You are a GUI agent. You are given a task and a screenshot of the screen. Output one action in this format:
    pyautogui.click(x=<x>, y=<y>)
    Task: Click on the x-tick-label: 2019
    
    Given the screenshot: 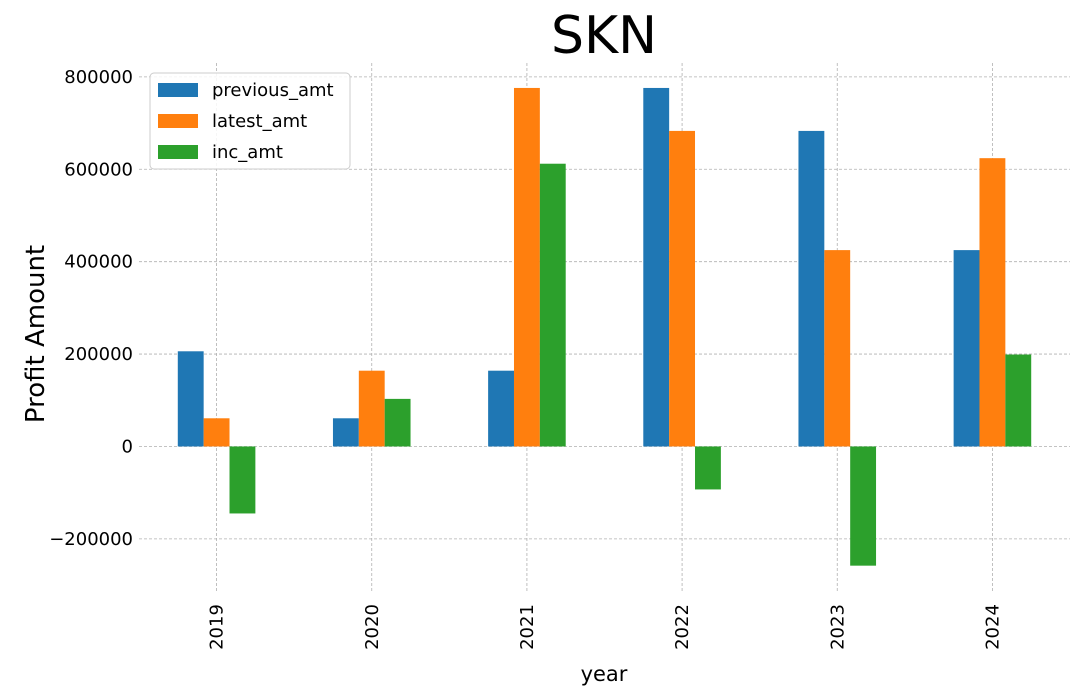 What is the action you would take?
    pyautogui.click(x=217, y=627)
    